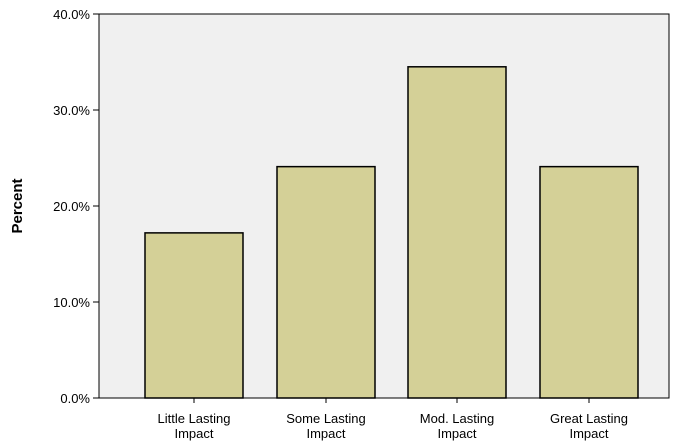  Describe the element at coordinates (71, 14) in the screenshot. I see `y-tick-label: 40.0%` at that location.